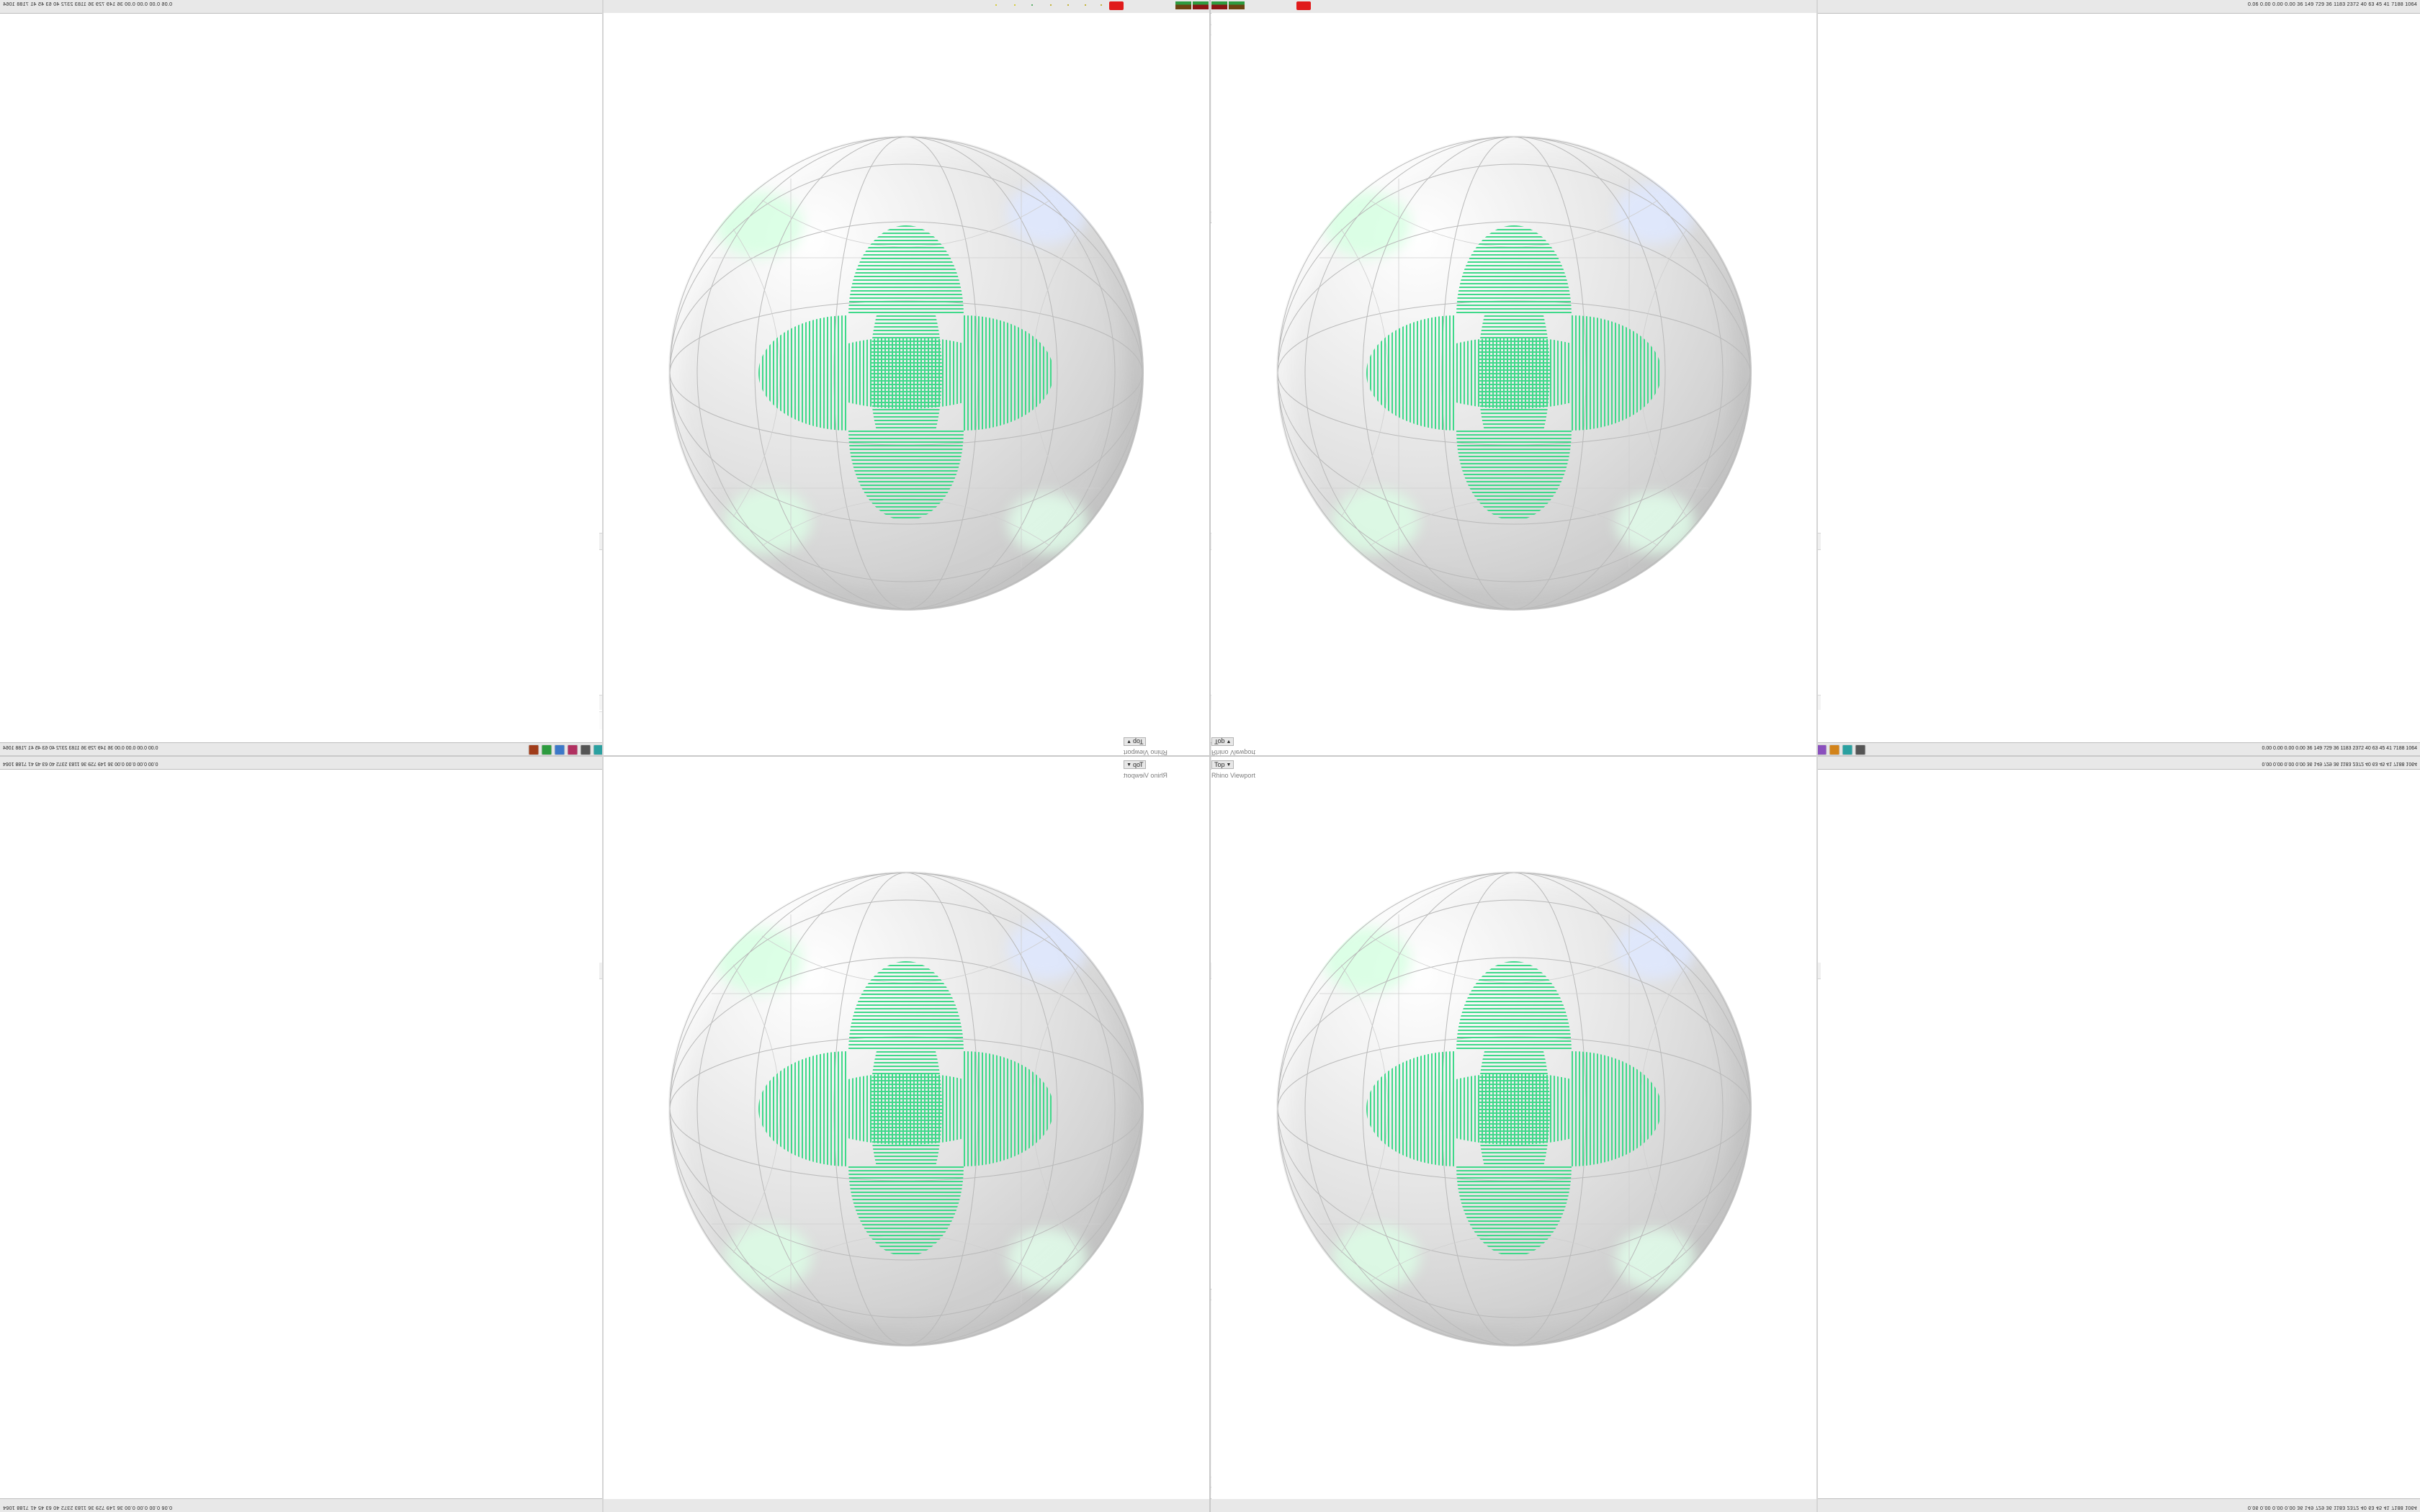 The image size is (2420, 1512). I want to click on viewport-mode-dropdown-br: Top ▼, so click(1222, 764).